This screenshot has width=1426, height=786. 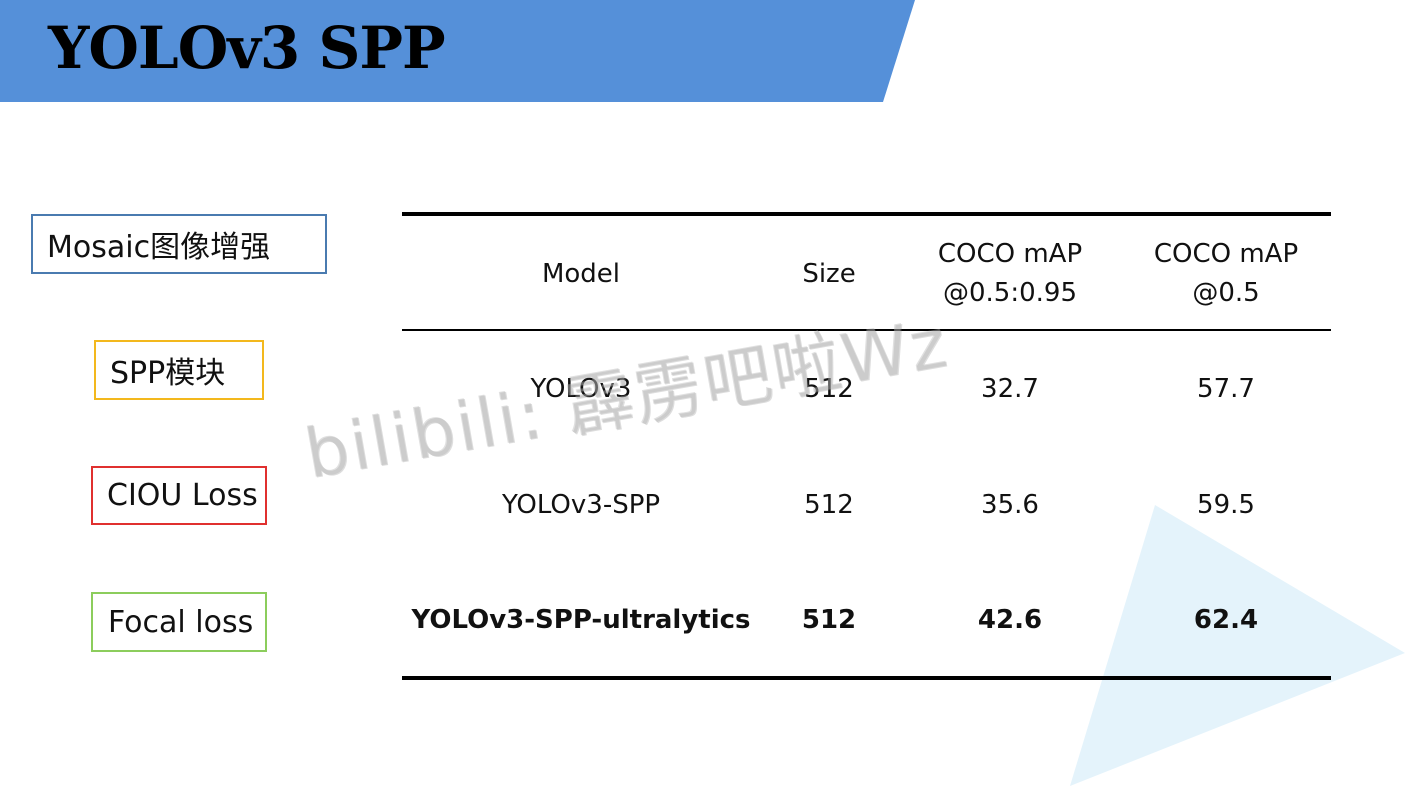 I want to click on row-map-95: 35.6, so click(x=1010, y=505).